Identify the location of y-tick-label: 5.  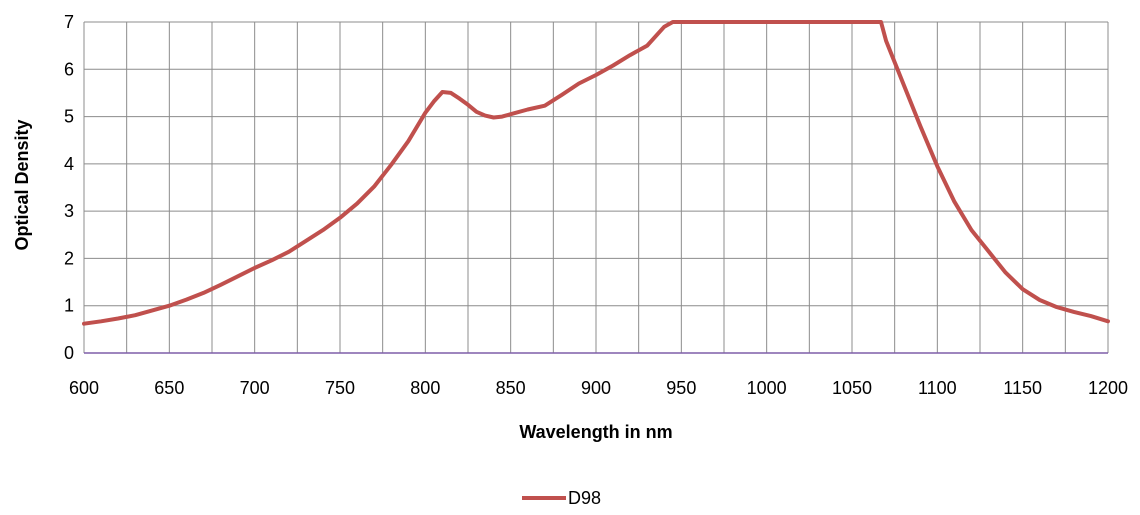
(69, 117).